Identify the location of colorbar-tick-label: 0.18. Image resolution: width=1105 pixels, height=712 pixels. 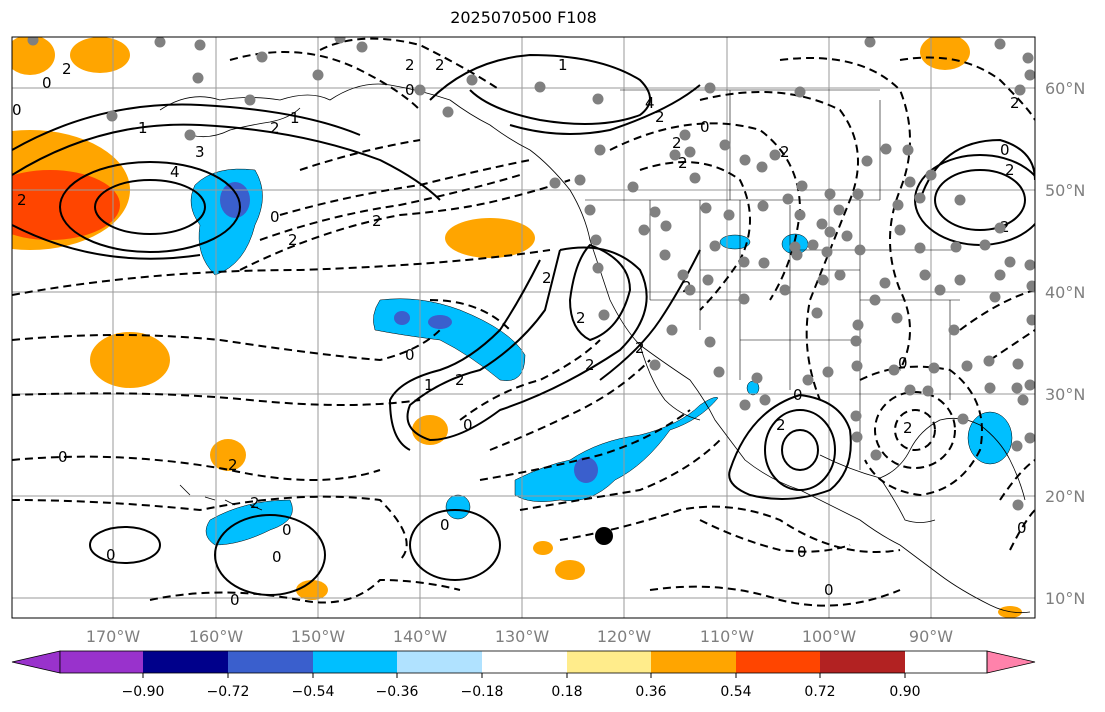
(566, 692).